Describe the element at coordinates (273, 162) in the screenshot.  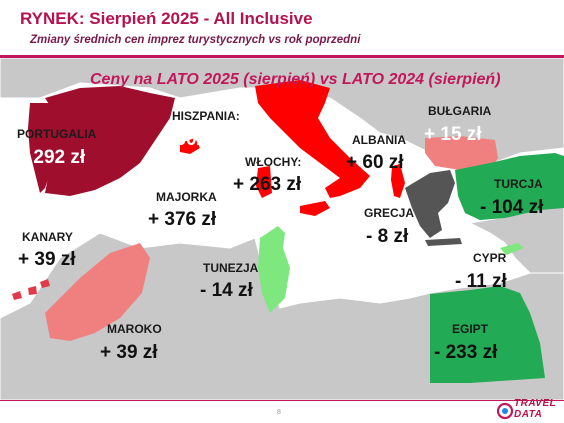
I see `country-name-wlochy: WŁOCHY:` at that location.